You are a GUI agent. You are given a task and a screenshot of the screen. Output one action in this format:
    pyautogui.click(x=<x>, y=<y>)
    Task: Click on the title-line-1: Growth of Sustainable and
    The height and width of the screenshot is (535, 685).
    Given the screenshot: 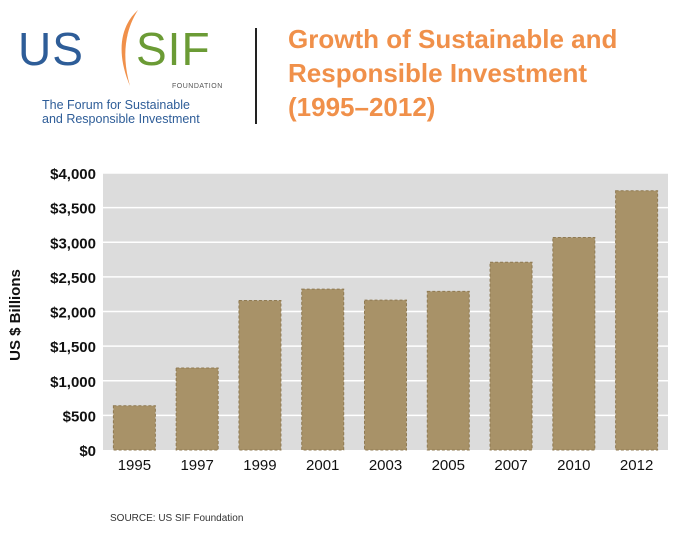 What is the action you would take?
    pyautogui.click(x=453, y=39)
    